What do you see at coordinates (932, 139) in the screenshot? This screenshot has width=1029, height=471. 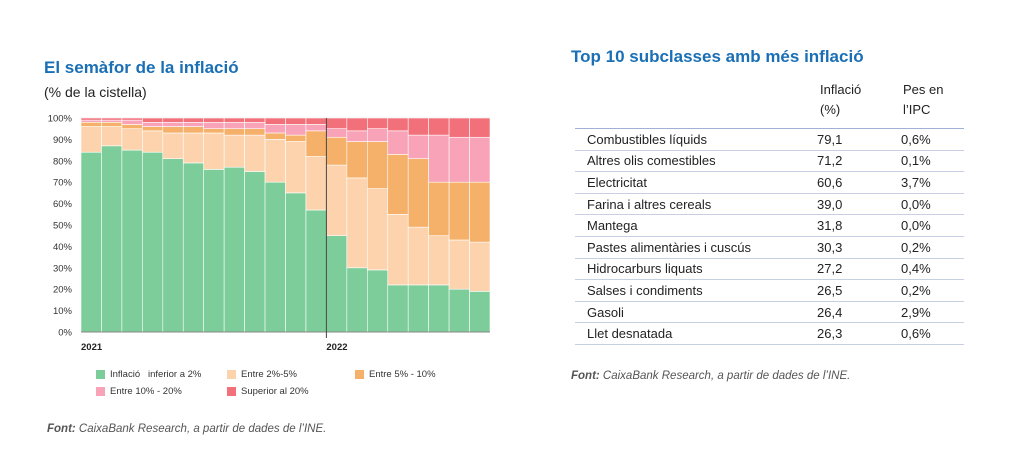 I see `row-pes: 0,6%` at bounding box center [932, 139].